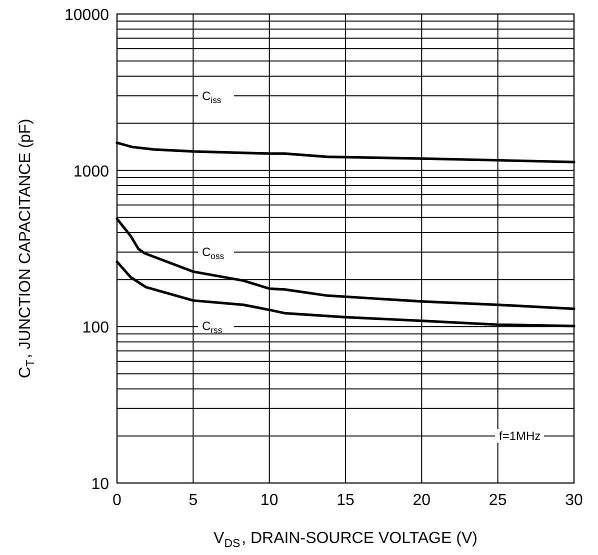  What do you see at coordinates (574, 500) in the screenshot?
I see `x-tick-label: 30` at bounding box center [574, 500].